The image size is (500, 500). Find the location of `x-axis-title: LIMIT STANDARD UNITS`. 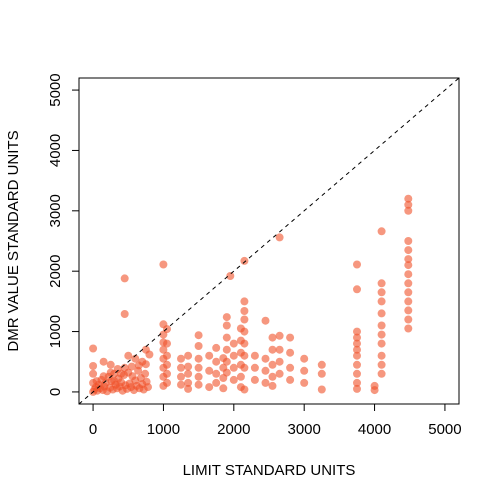

x-axis-title: LIMIT STANDARD UNITS is located at coordinates (269, 470).